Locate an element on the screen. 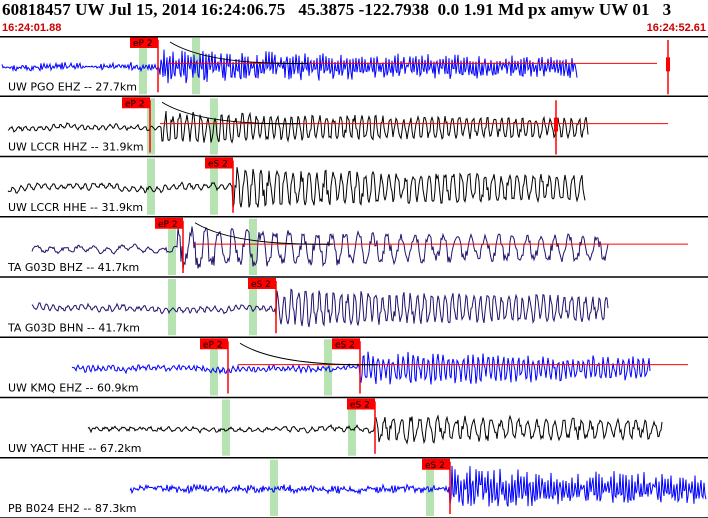  station-label: TA G03D BHN -- 41.7km is located at coordinates (73, 327).